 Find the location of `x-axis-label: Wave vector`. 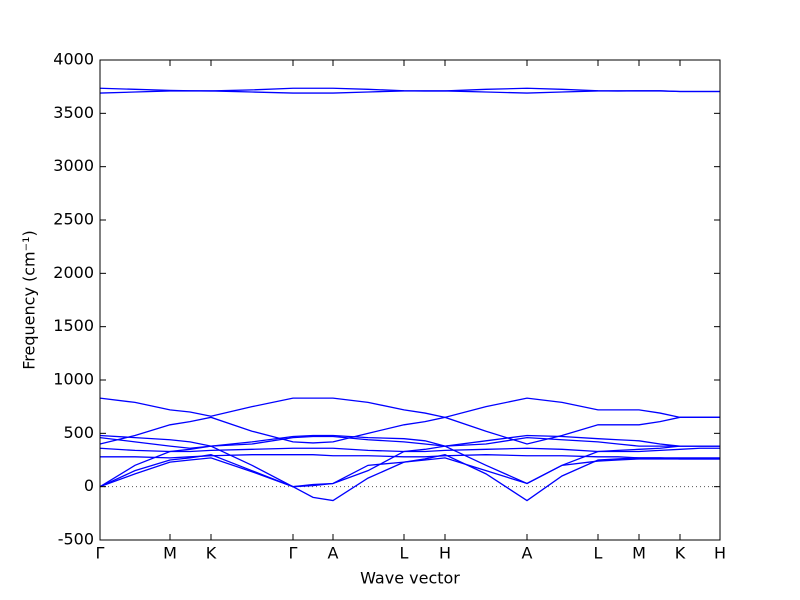

x-axis-label: Wave vector is located at coordinates (410, 578).